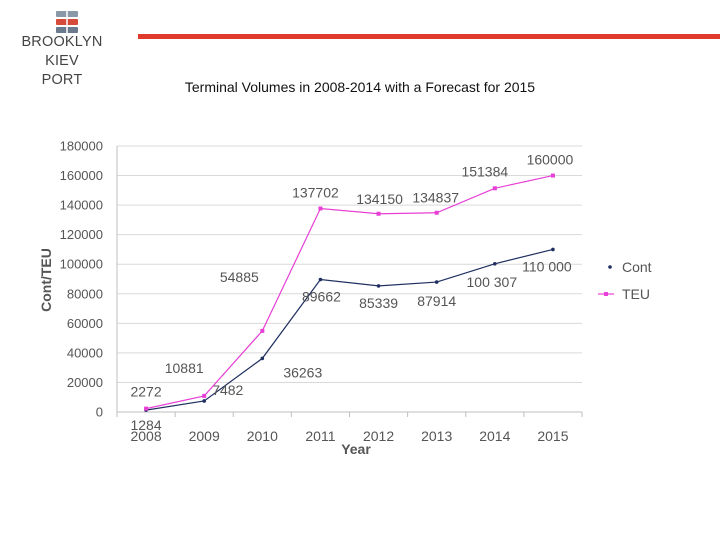  Describe the element at coordinates (239, 277) in the screenshot. I see `data-label-teu: 54885` at that location.